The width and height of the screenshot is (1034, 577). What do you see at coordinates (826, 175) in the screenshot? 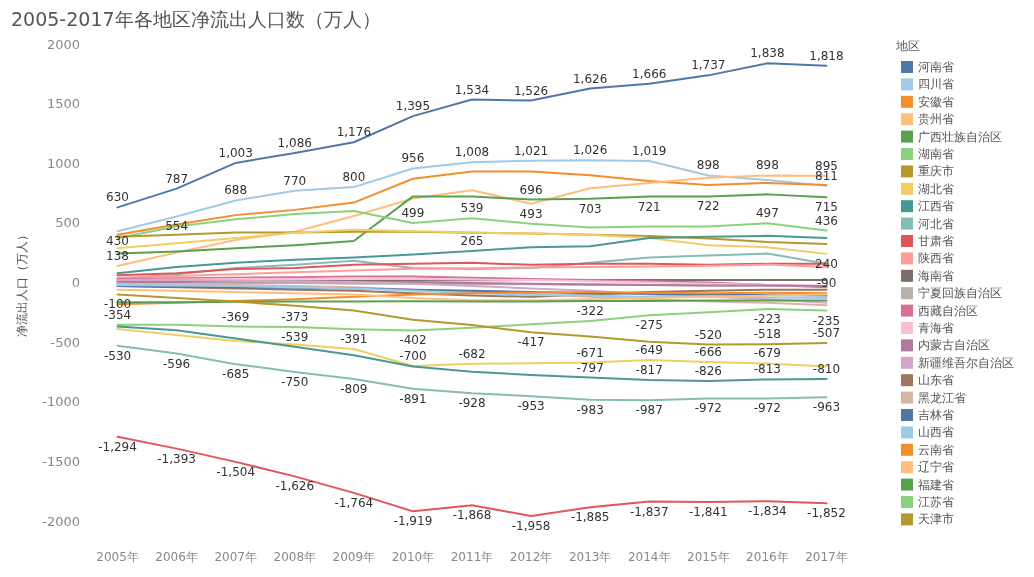
I see `data-label: 811` at bounding box center [826, 175].